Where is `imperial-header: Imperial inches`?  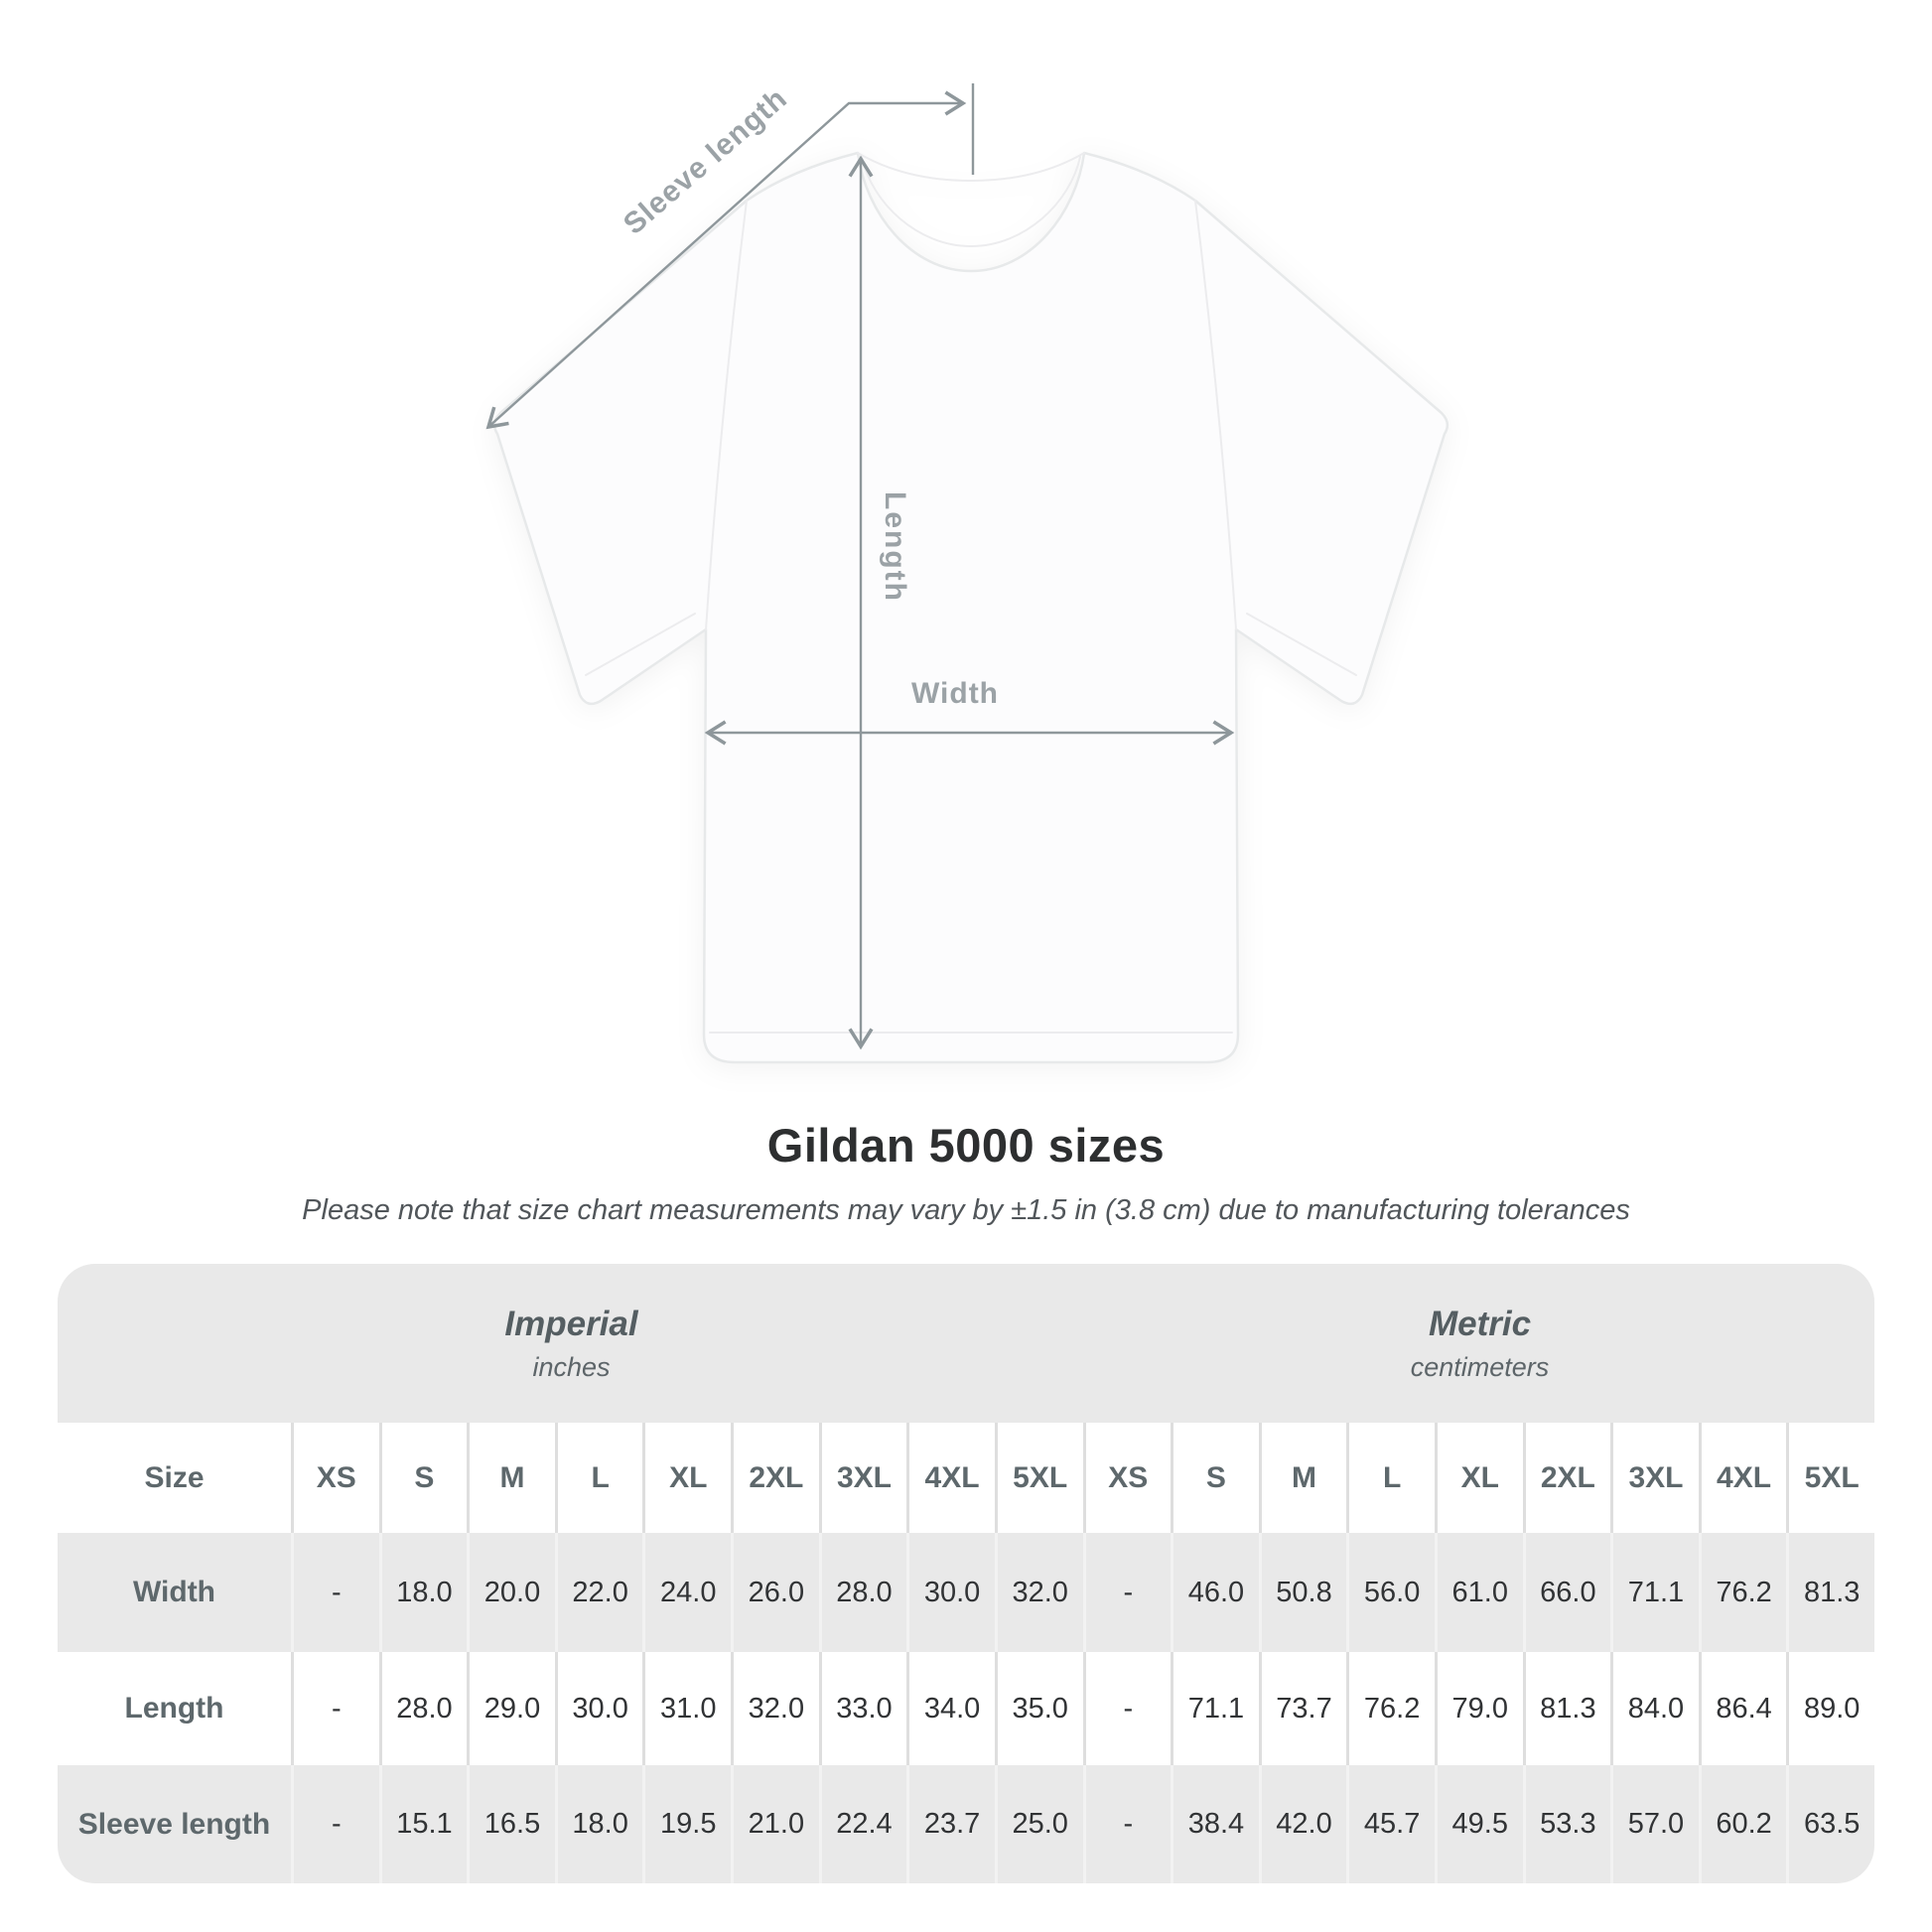 imperial-header: Imperial inches is located at coordinates (572, 1343).